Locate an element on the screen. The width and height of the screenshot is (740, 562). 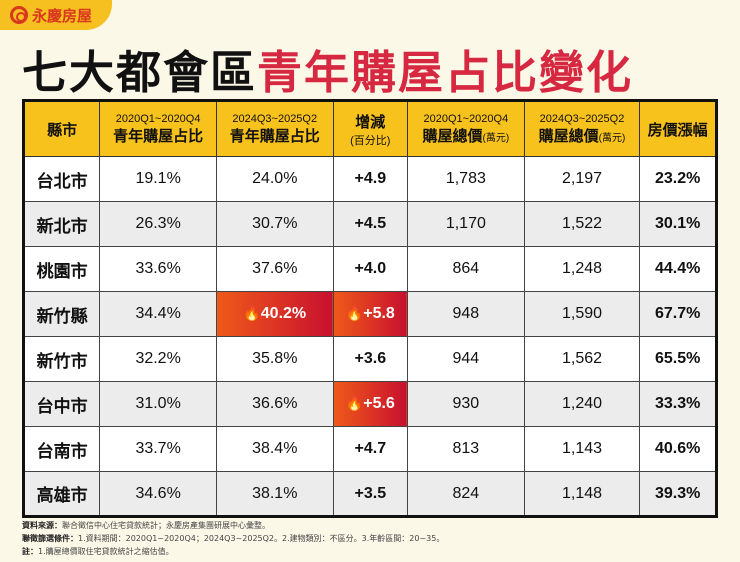
cell-value: 新北市 is located at coordinates (62, 226).